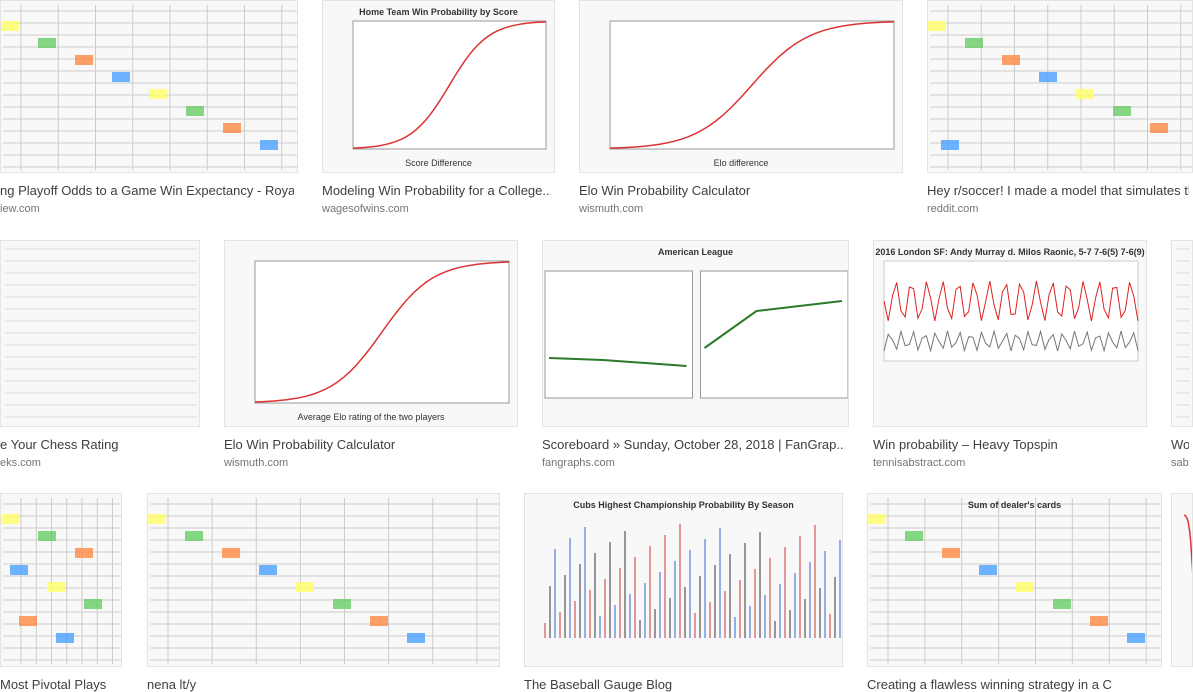  What do you see at coordinates (172, 684) in the screenshot?
I see `result-caption: nena lt/y` at bounding box center [172, 684].